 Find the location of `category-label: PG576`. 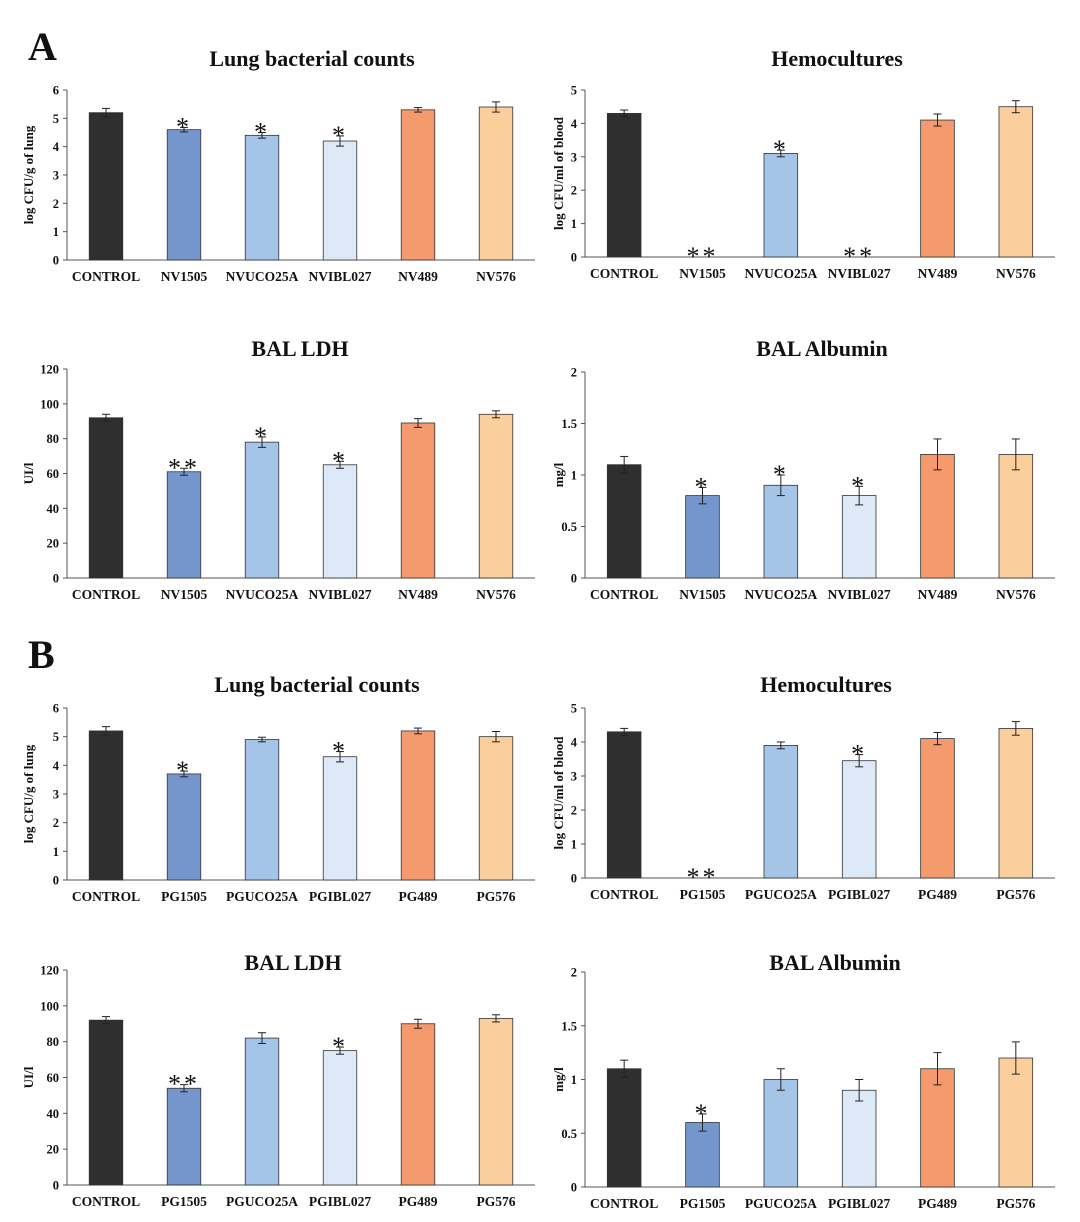

category-label: PG576 is located at coordinates (496, 1201).